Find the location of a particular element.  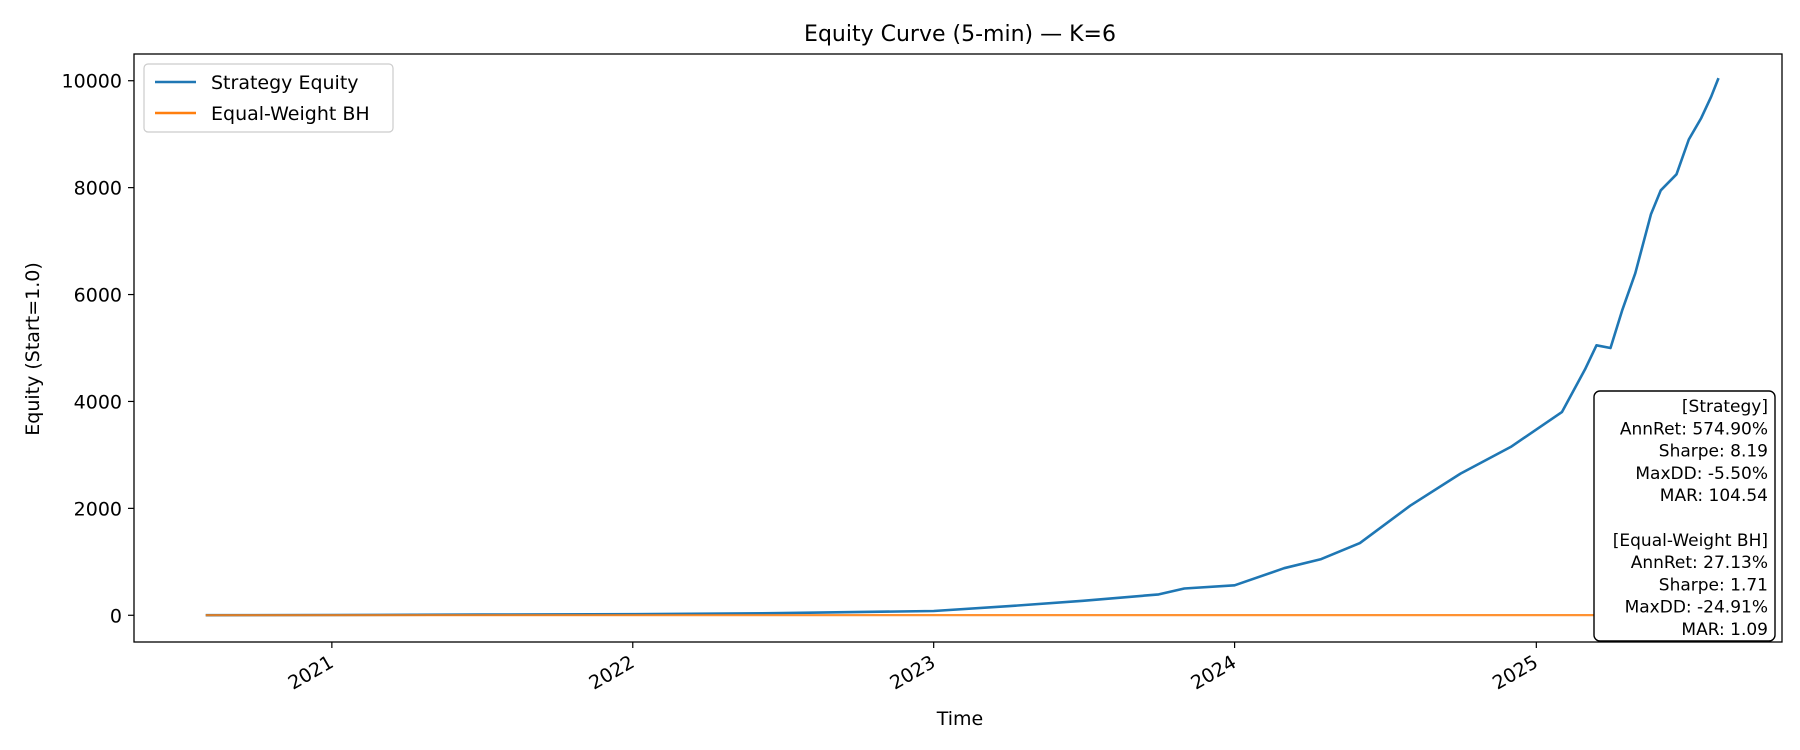

y-tick-label: 0 is located at coordinates (116, 616).